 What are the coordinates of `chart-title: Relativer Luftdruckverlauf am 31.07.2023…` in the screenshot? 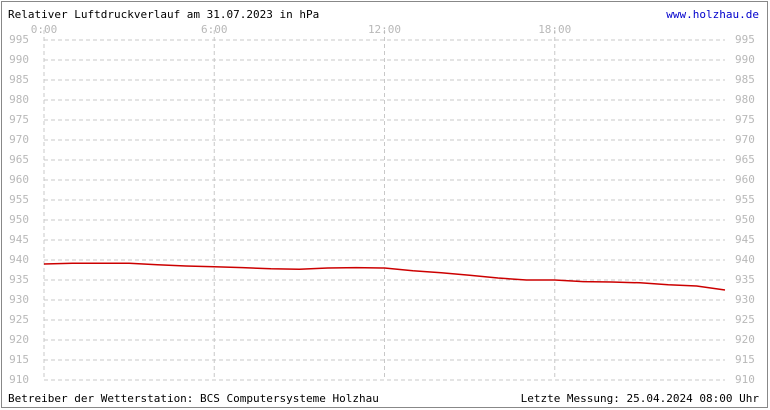 It's located at (163, 14).